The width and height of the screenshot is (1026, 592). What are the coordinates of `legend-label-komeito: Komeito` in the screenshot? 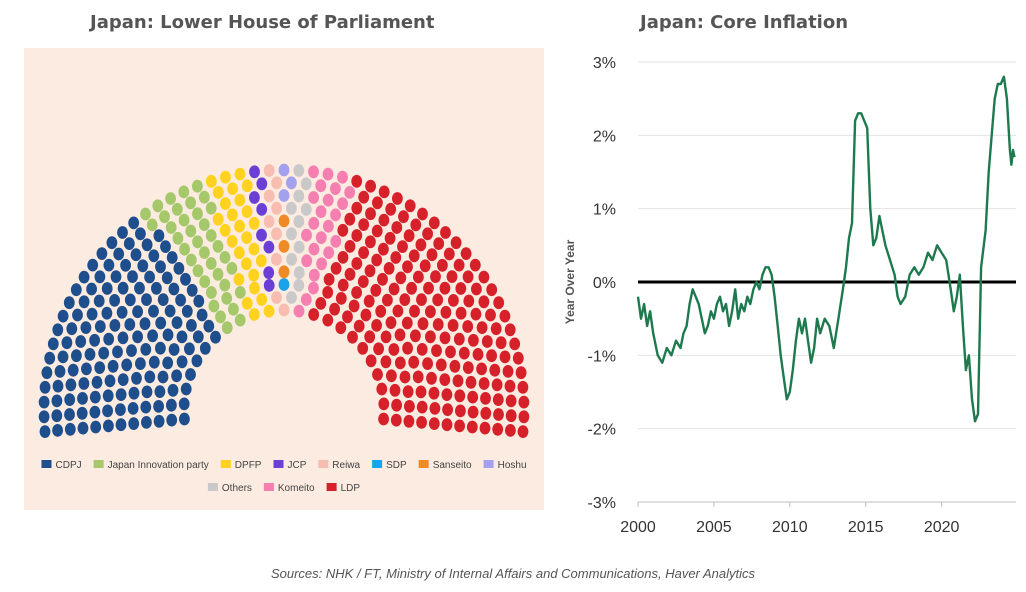 It's located at (296, 488).